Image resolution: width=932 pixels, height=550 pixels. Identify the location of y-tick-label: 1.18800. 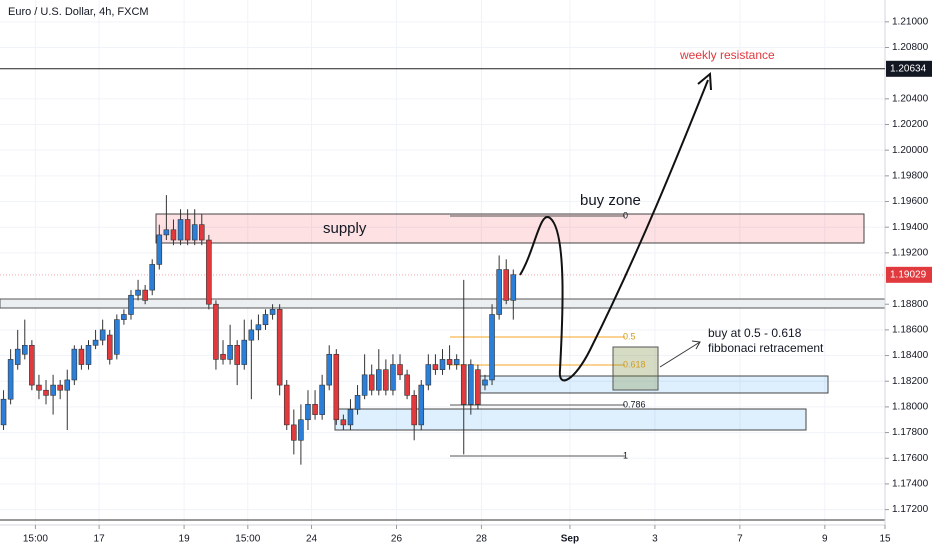
(910, 304).